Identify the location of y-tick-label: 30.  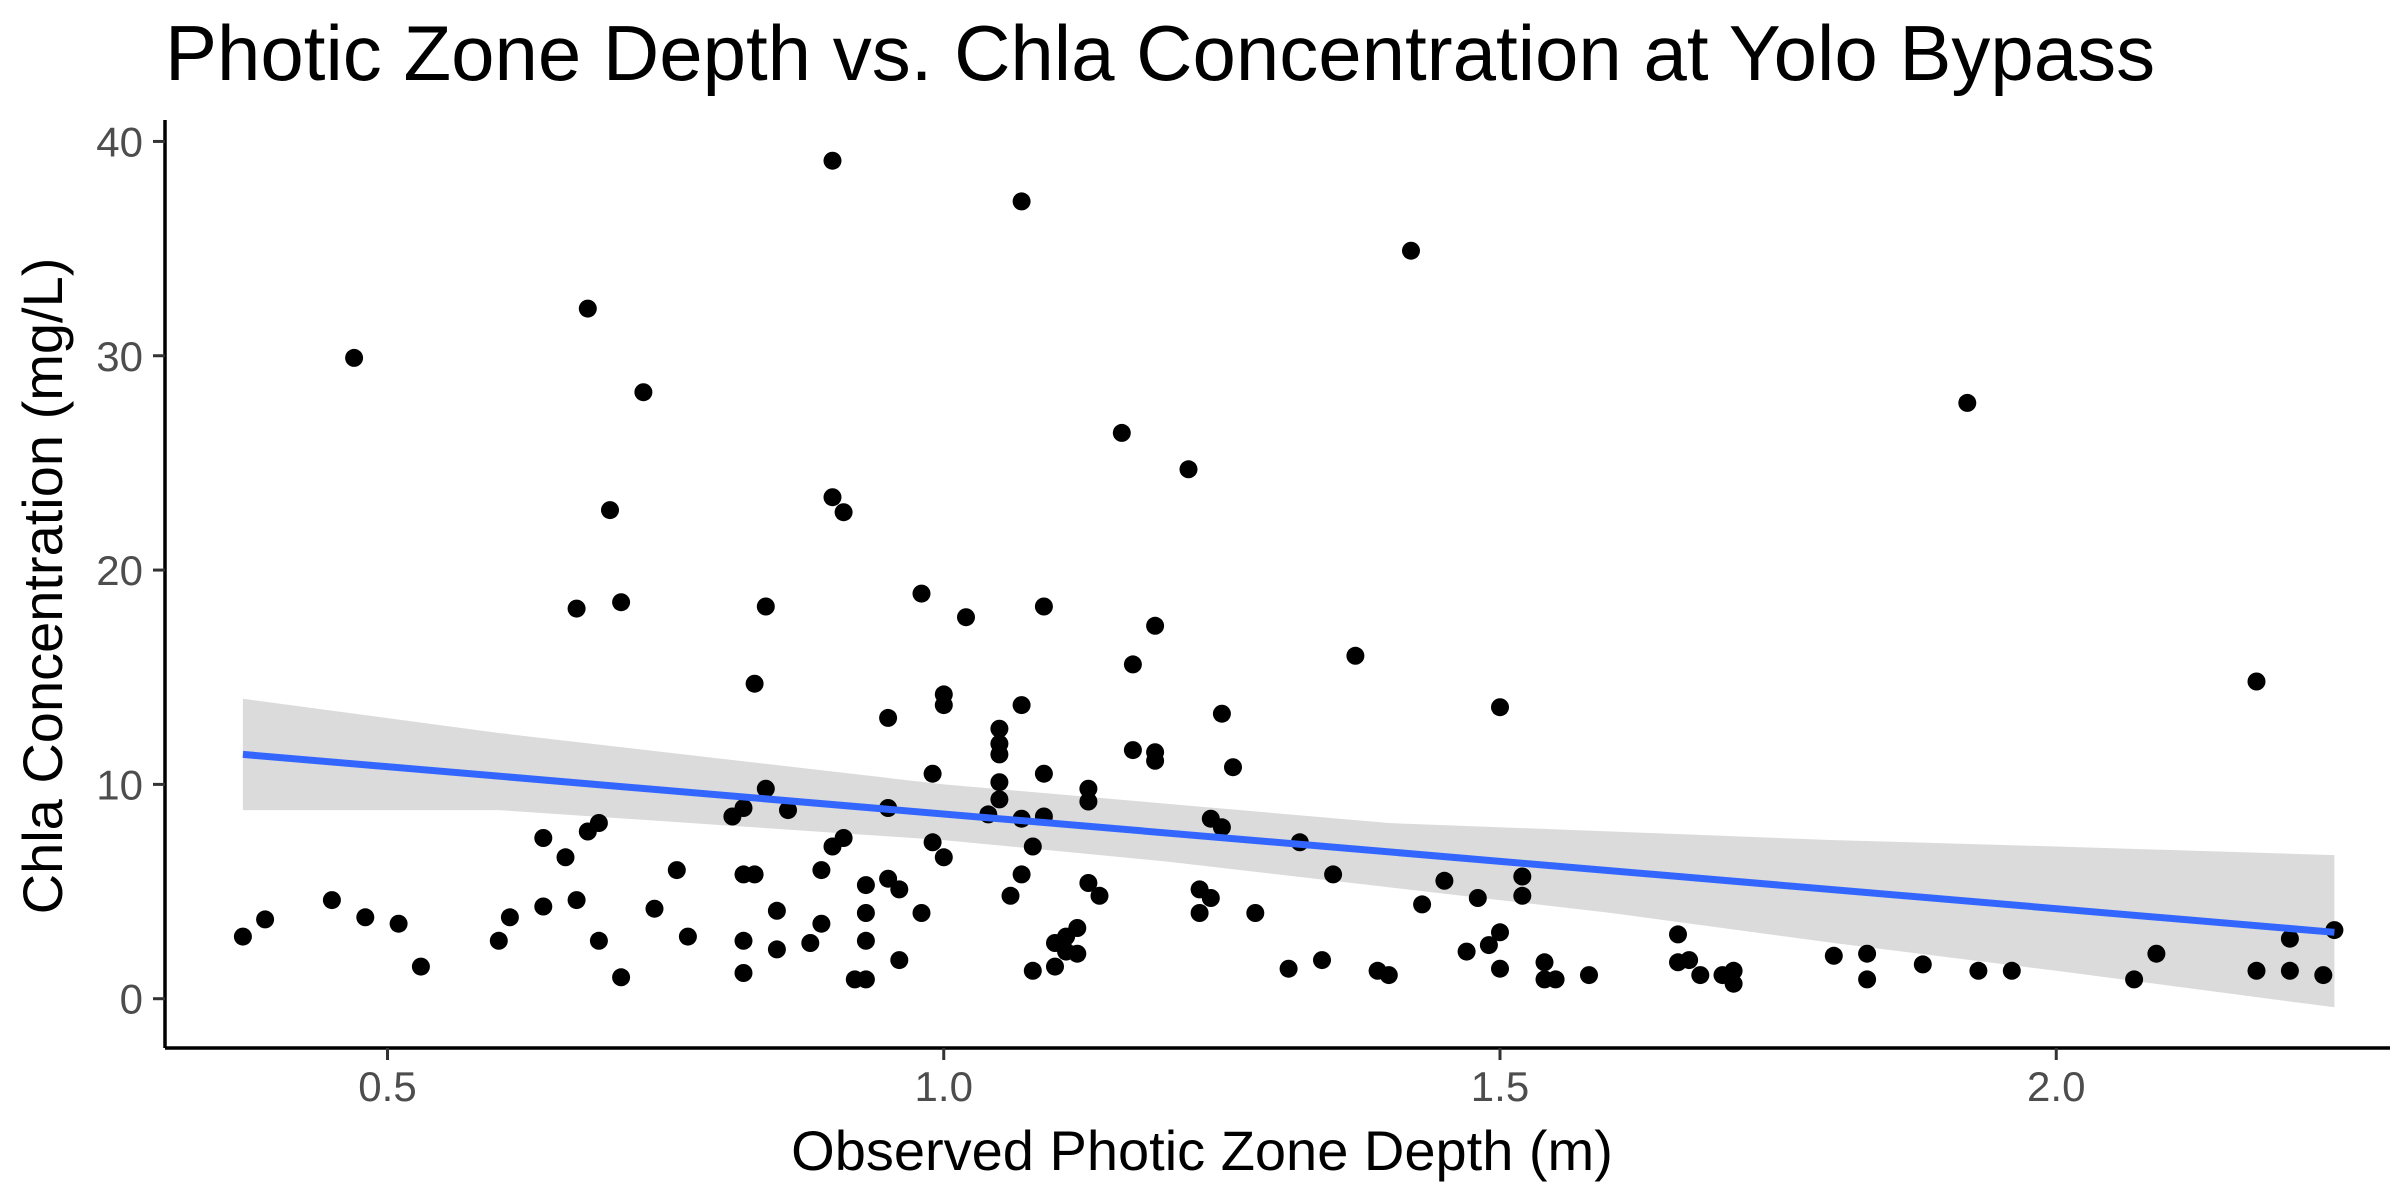
(119, 356).